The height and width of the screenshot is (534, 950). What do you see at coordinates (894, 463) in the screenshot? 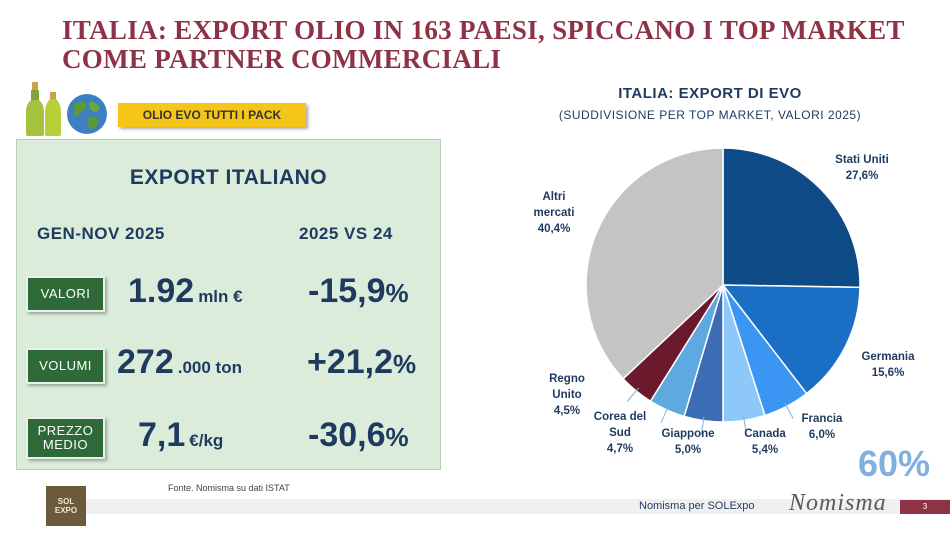
I see `callout-percentage: 60%` at bounding box center [894, 463].